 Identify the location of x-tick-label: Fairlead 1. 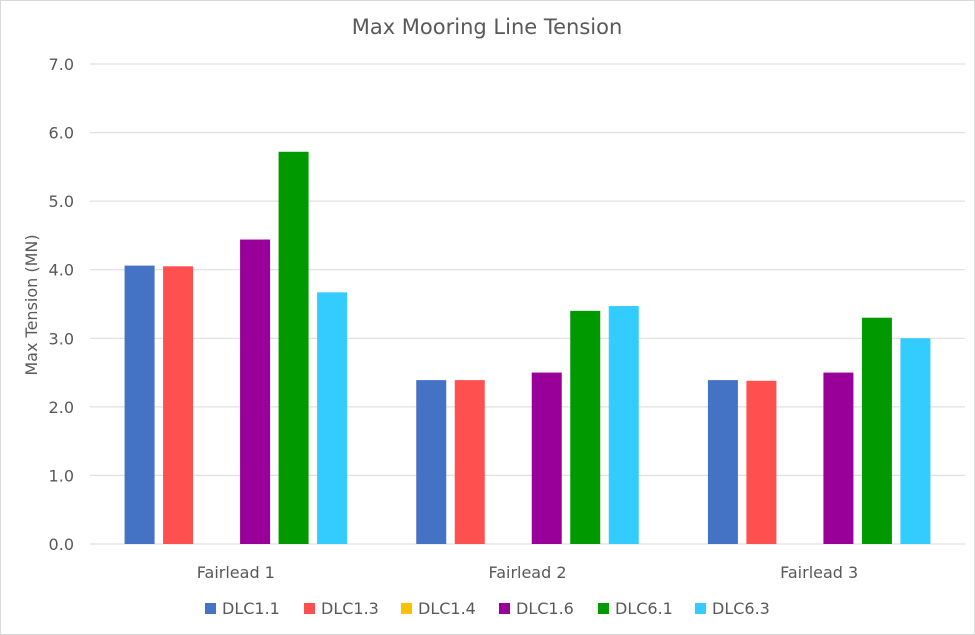
(236, 572).